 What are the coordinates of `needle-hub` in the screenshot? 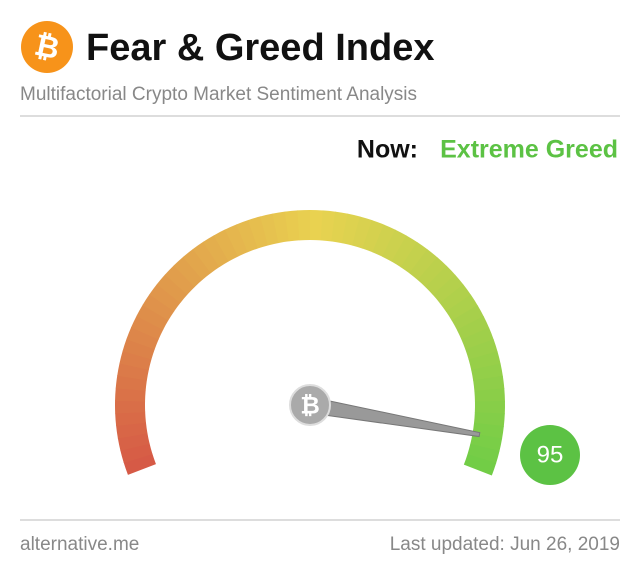 It's located at (310, 405).